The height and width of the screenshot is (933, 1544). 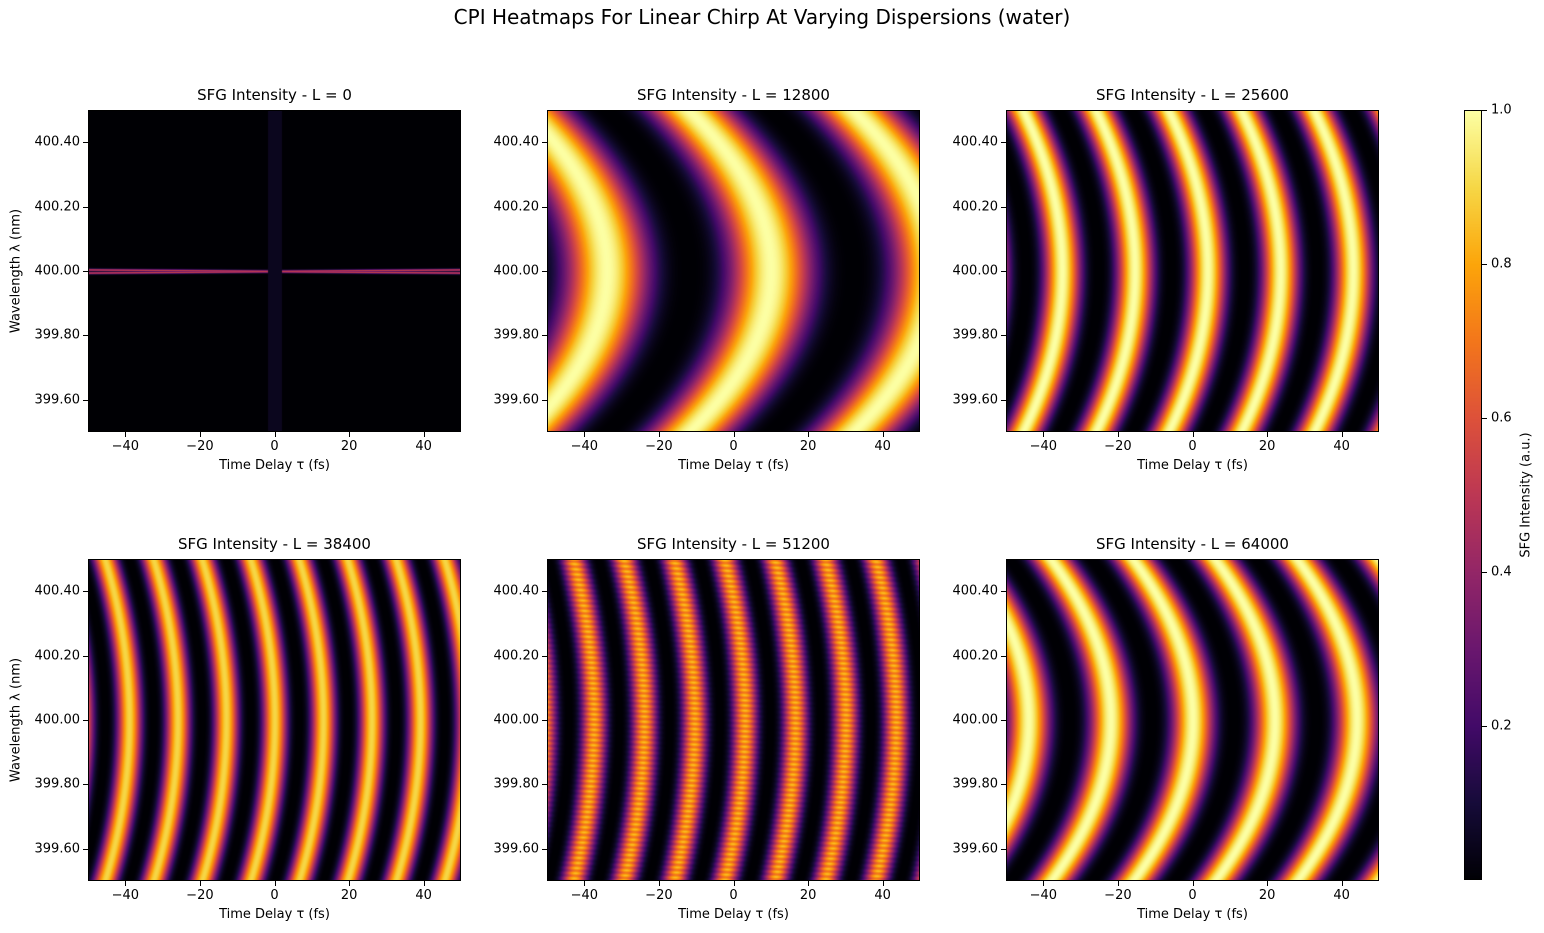 What do you see at coordinates (1488, 491) in the screenshot?
I see `colorbar: 0.2 0.4 0.6 0.8 1.0` at bounding box center [1488, 491].